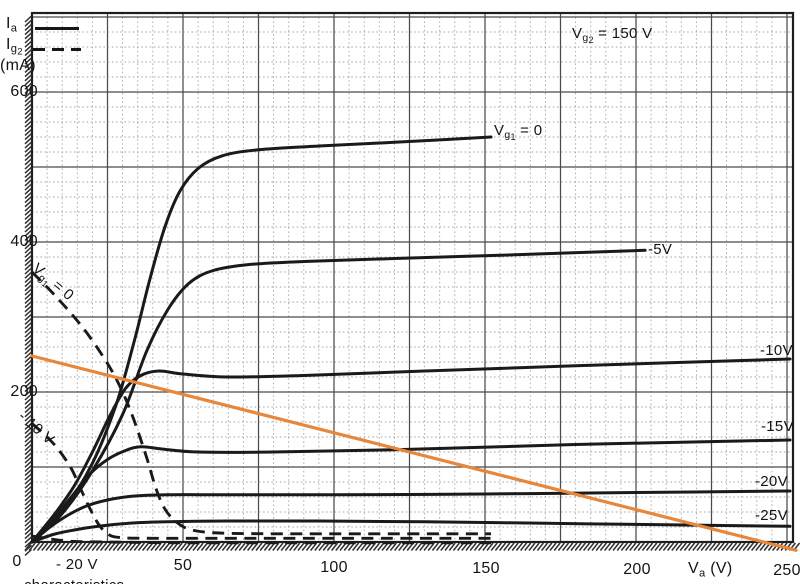 Image resolution: width=800 pixels, height=584 pixels. I want to click on caption-cropped: characteristics, so click(74, 580).